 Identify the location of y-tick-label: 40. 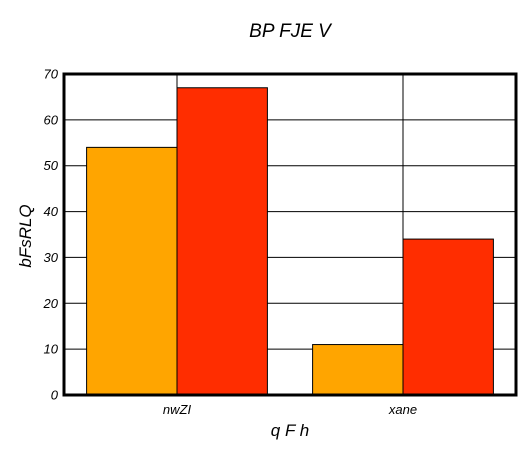
(51, 211).